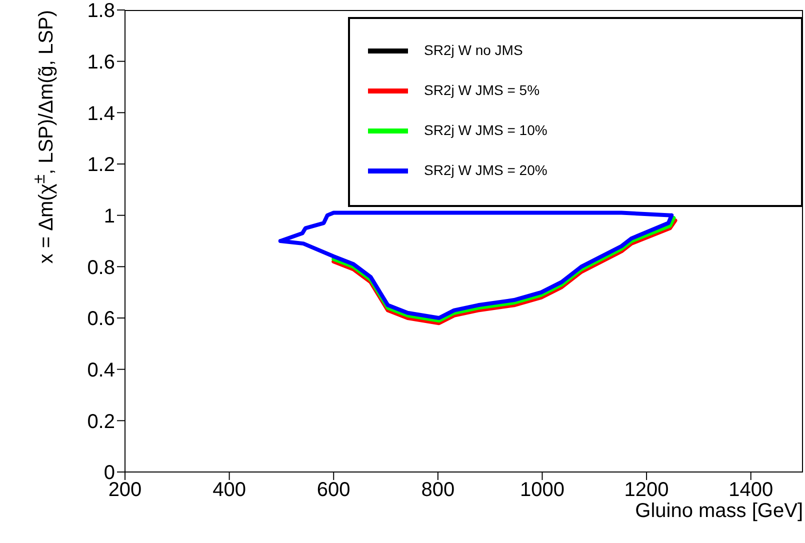 The height and width of the screenshot is (543, 805). Describe the element at coordinates (101, 319) in the screenshot. I see `y-tick-label: 0.6` at that location.